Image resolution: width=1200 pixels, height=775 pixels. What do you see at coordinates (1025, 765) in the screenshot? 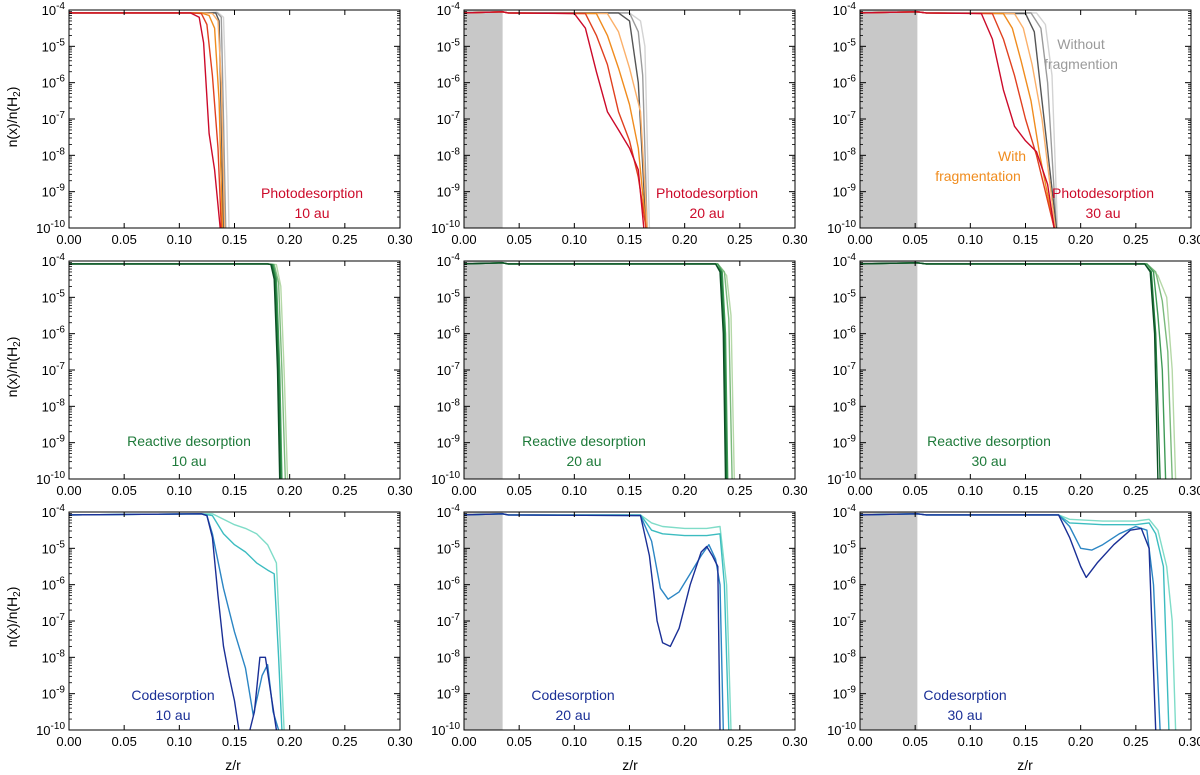
I see `x-axis-label-col-3: z/r` at bounding box center [1025, 765].